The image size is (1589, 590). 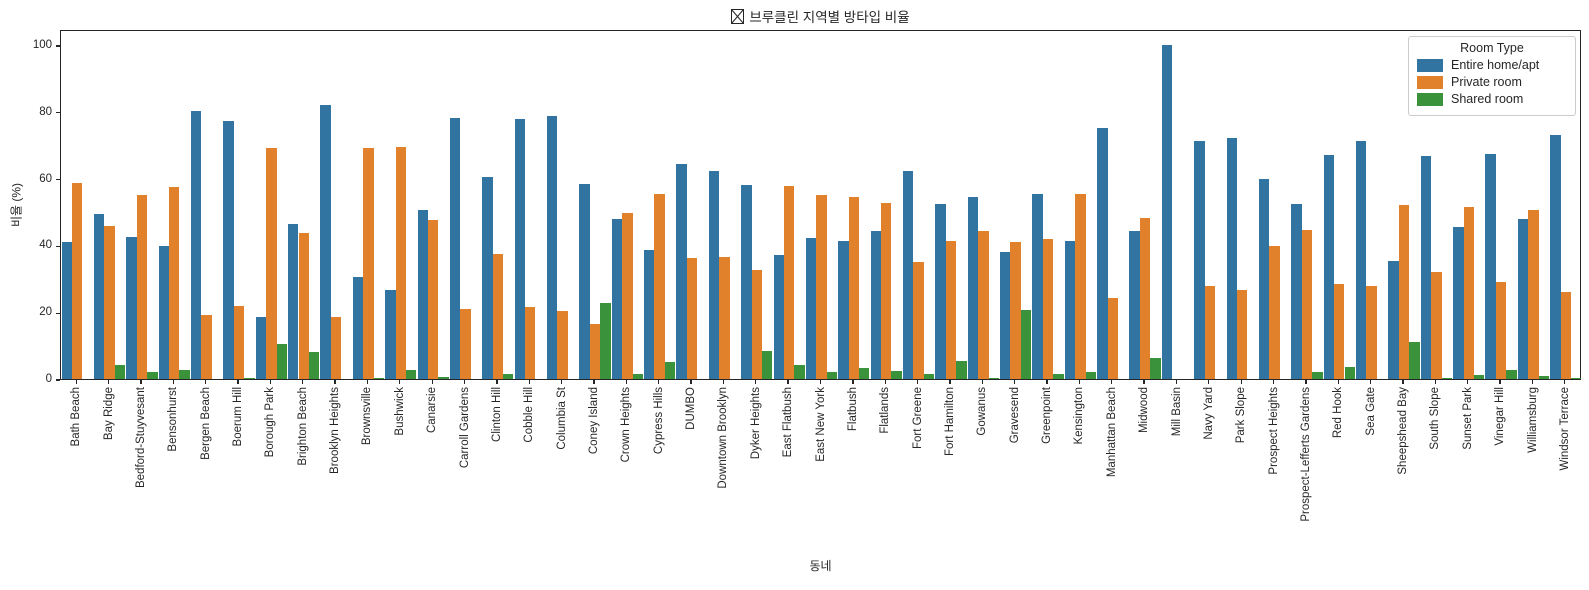 What do you see at coordinates (455, 248) in the screenshot?
I see `bar-entire-home-apt-carroll-gardens` at bounding box center [455, 248].